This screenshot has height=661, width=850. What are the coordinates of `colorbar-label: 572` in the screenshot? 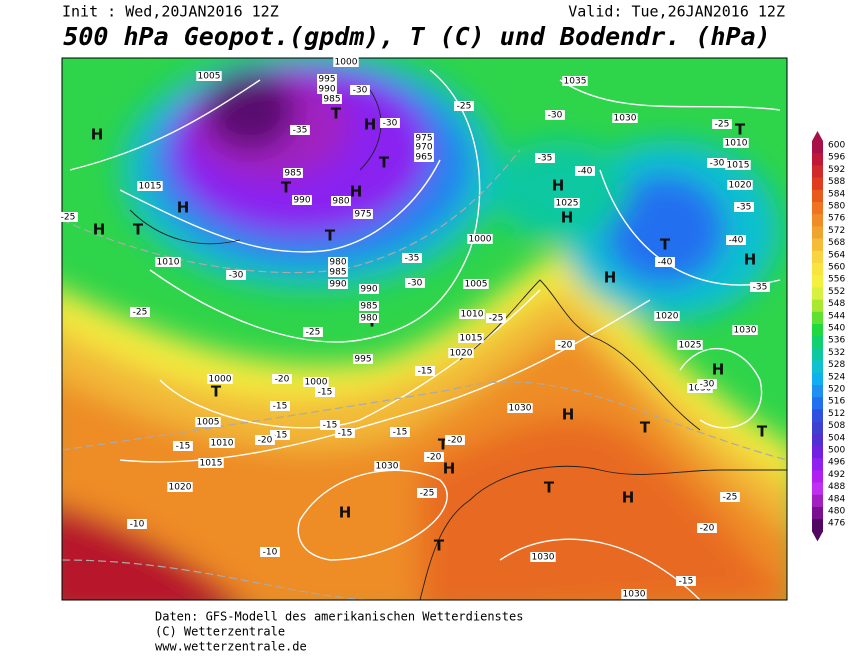 It's located at (836, 231).